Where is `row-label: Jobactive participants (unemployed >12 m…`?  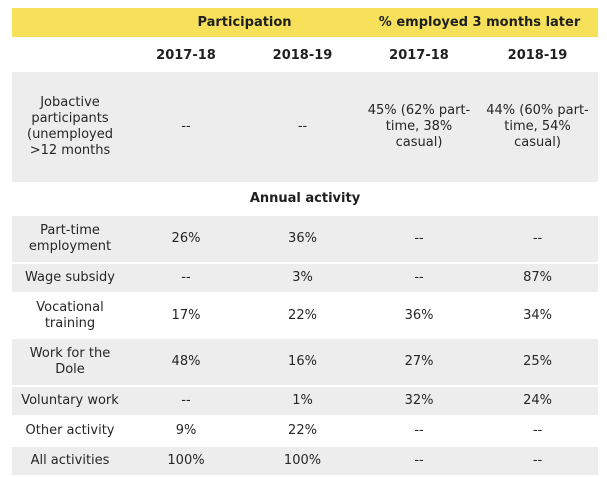 row-label: Jobactive participants (unemployed >12 m… is located at coordinates (70, 128).